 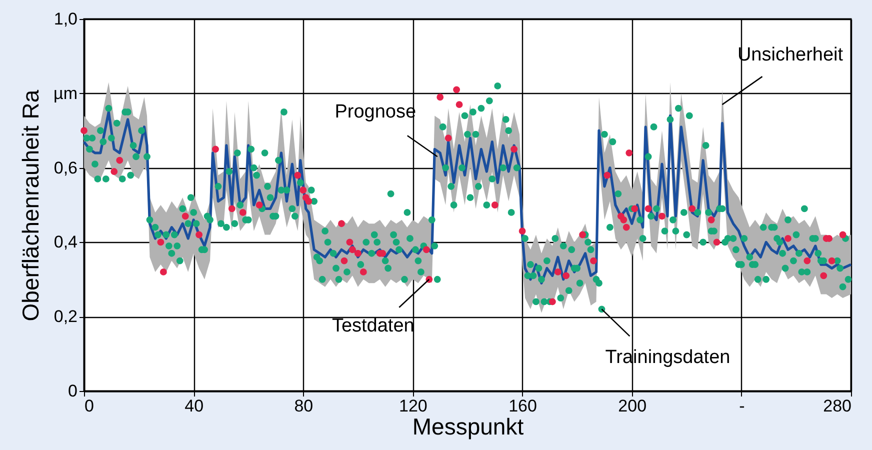 What do you see at coordinates (66, 242) in the screenshot?
I see `y-tick-label: 0,4` at bounding box center [66, 242].